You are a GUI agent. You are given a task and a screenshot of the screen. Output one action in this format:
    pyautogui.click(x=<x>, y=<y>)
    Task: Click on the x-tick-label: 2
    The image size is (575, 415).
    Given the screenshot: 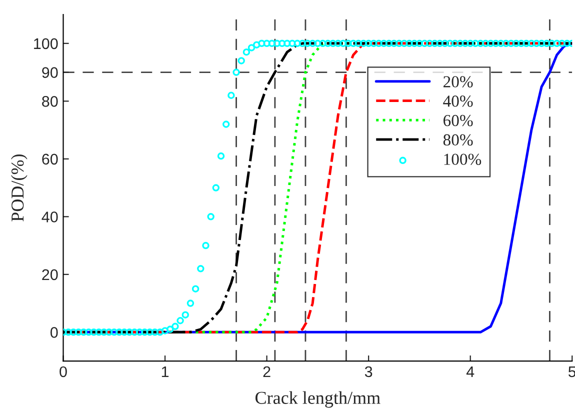 What is the action you would take?
    pyautogui.click(x=266, y=371)
    